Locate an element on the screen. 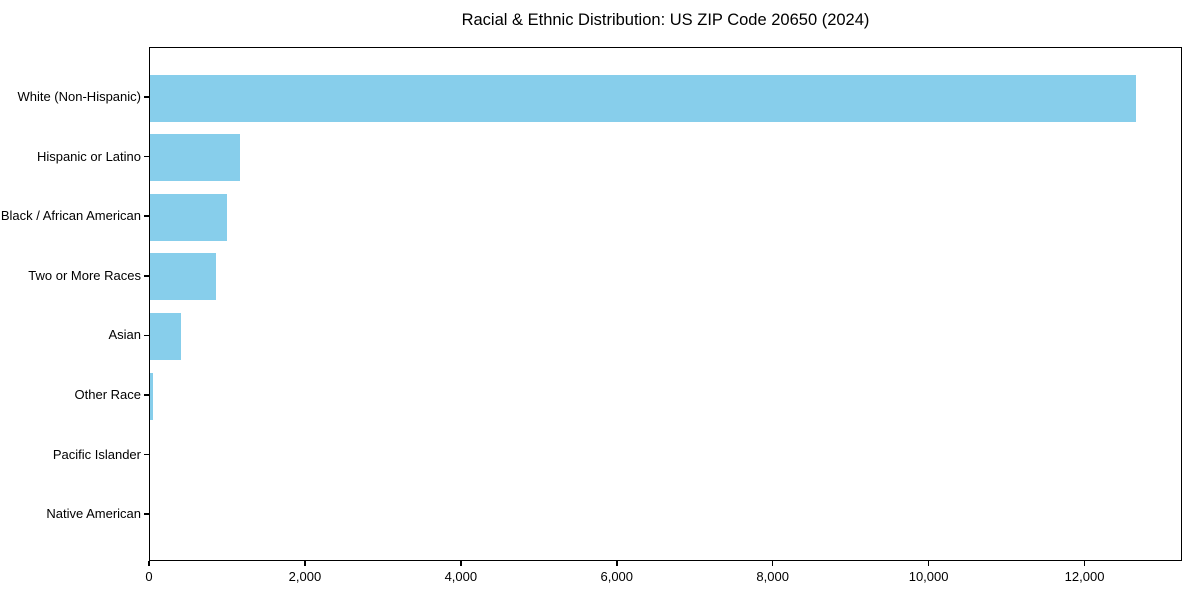 The height and width of the screenshot is (600, 1200). x-tick-label: 12,000 is located at coordinates (1084, 576).